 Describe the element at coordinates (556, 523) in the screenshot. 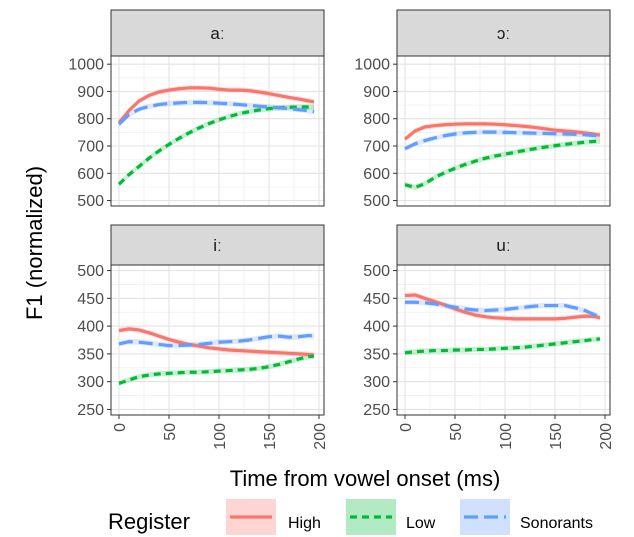

I see `legend-label-sonorants: Sonorants` at that location.